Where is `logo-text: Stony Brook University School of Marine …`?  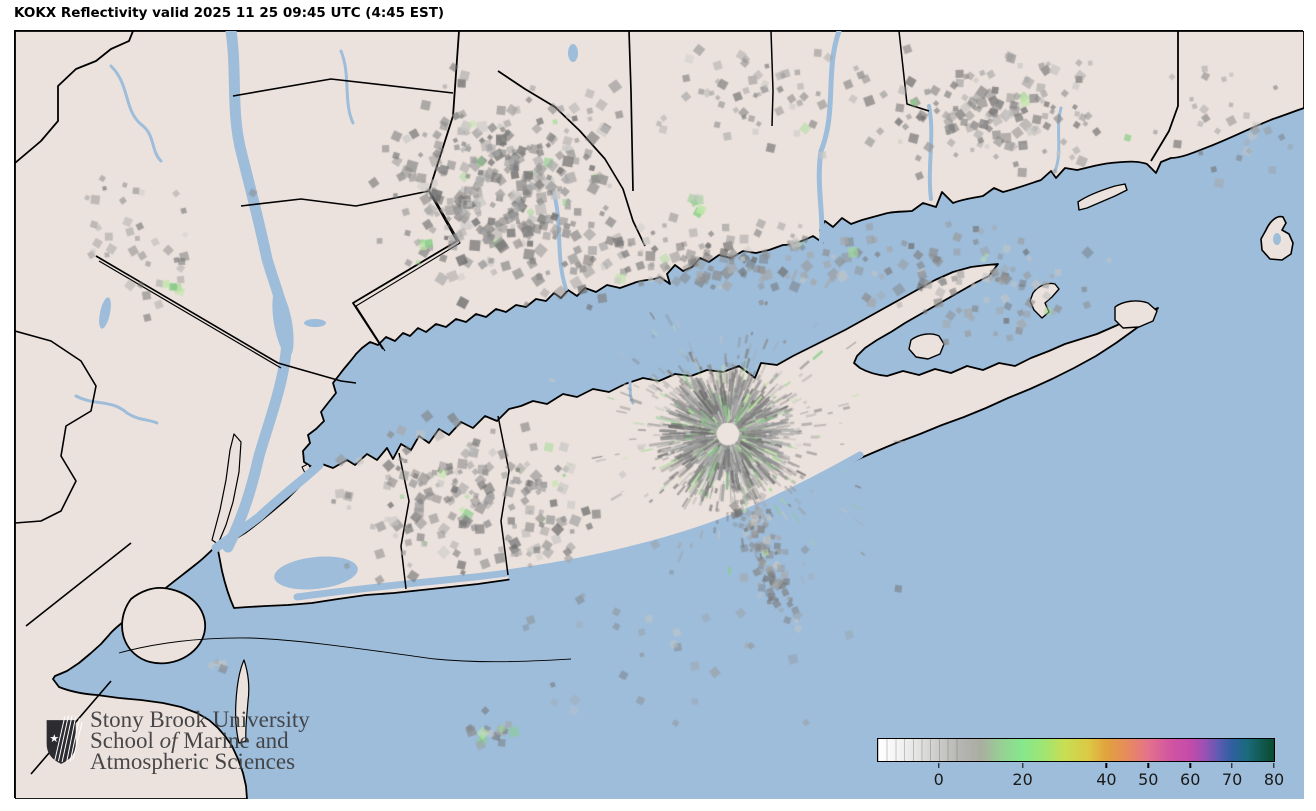
logo-text: Stony Brook University School of Marine … is located at coordinates (200, 740).